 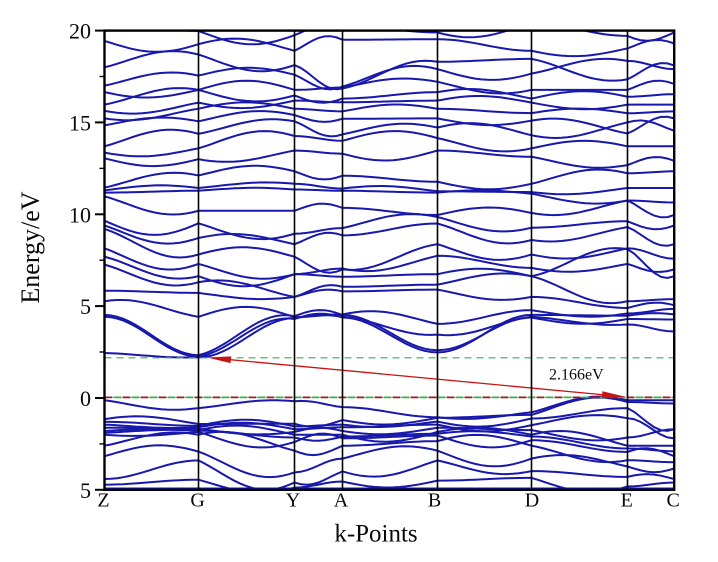 What do you see at coordinates (576, 374) in the screenshot?
I see `svg-text: 2.166eV` at bounding box center [576, 374].